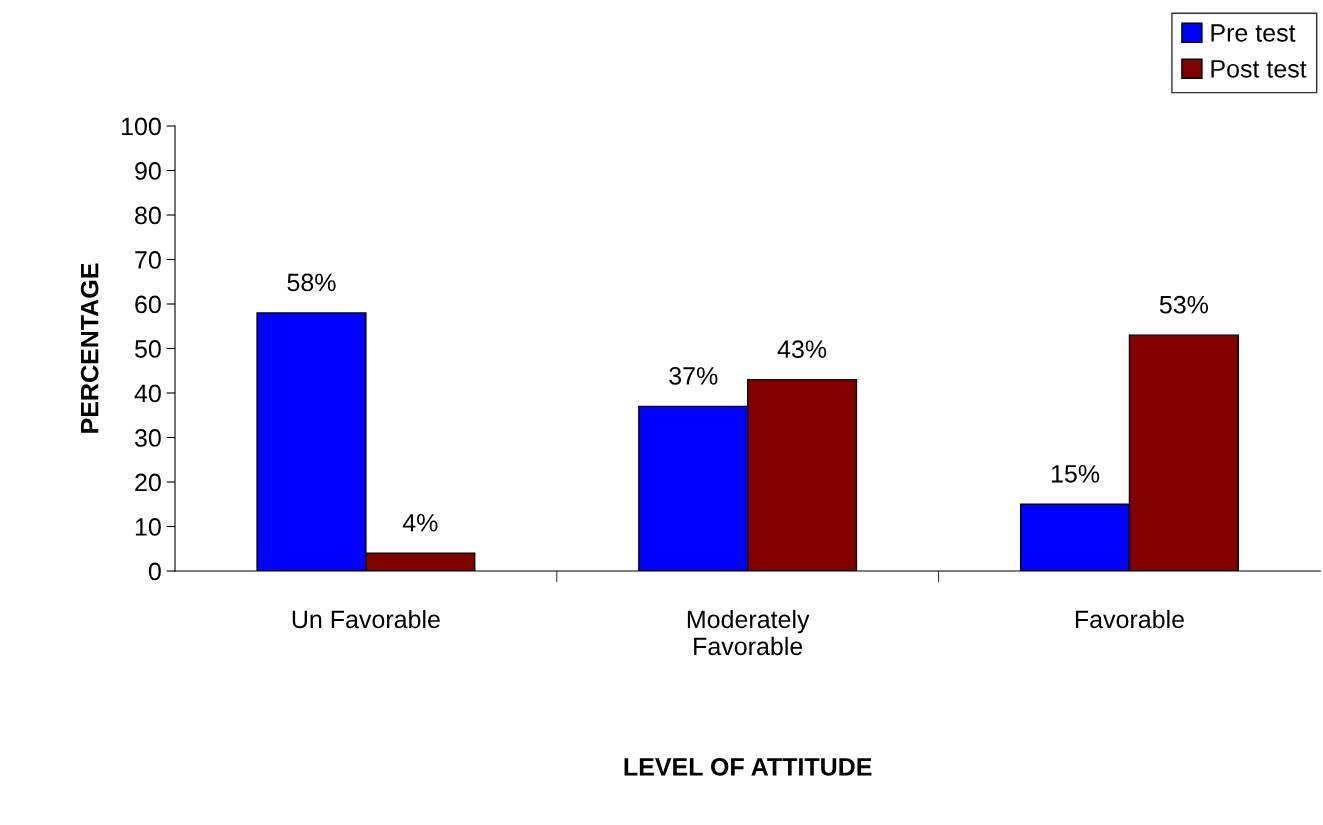 Image resolution: width=1323 pixels, height=825 pixels. I want to click on y-tick-label: 70, so click(148, 260).